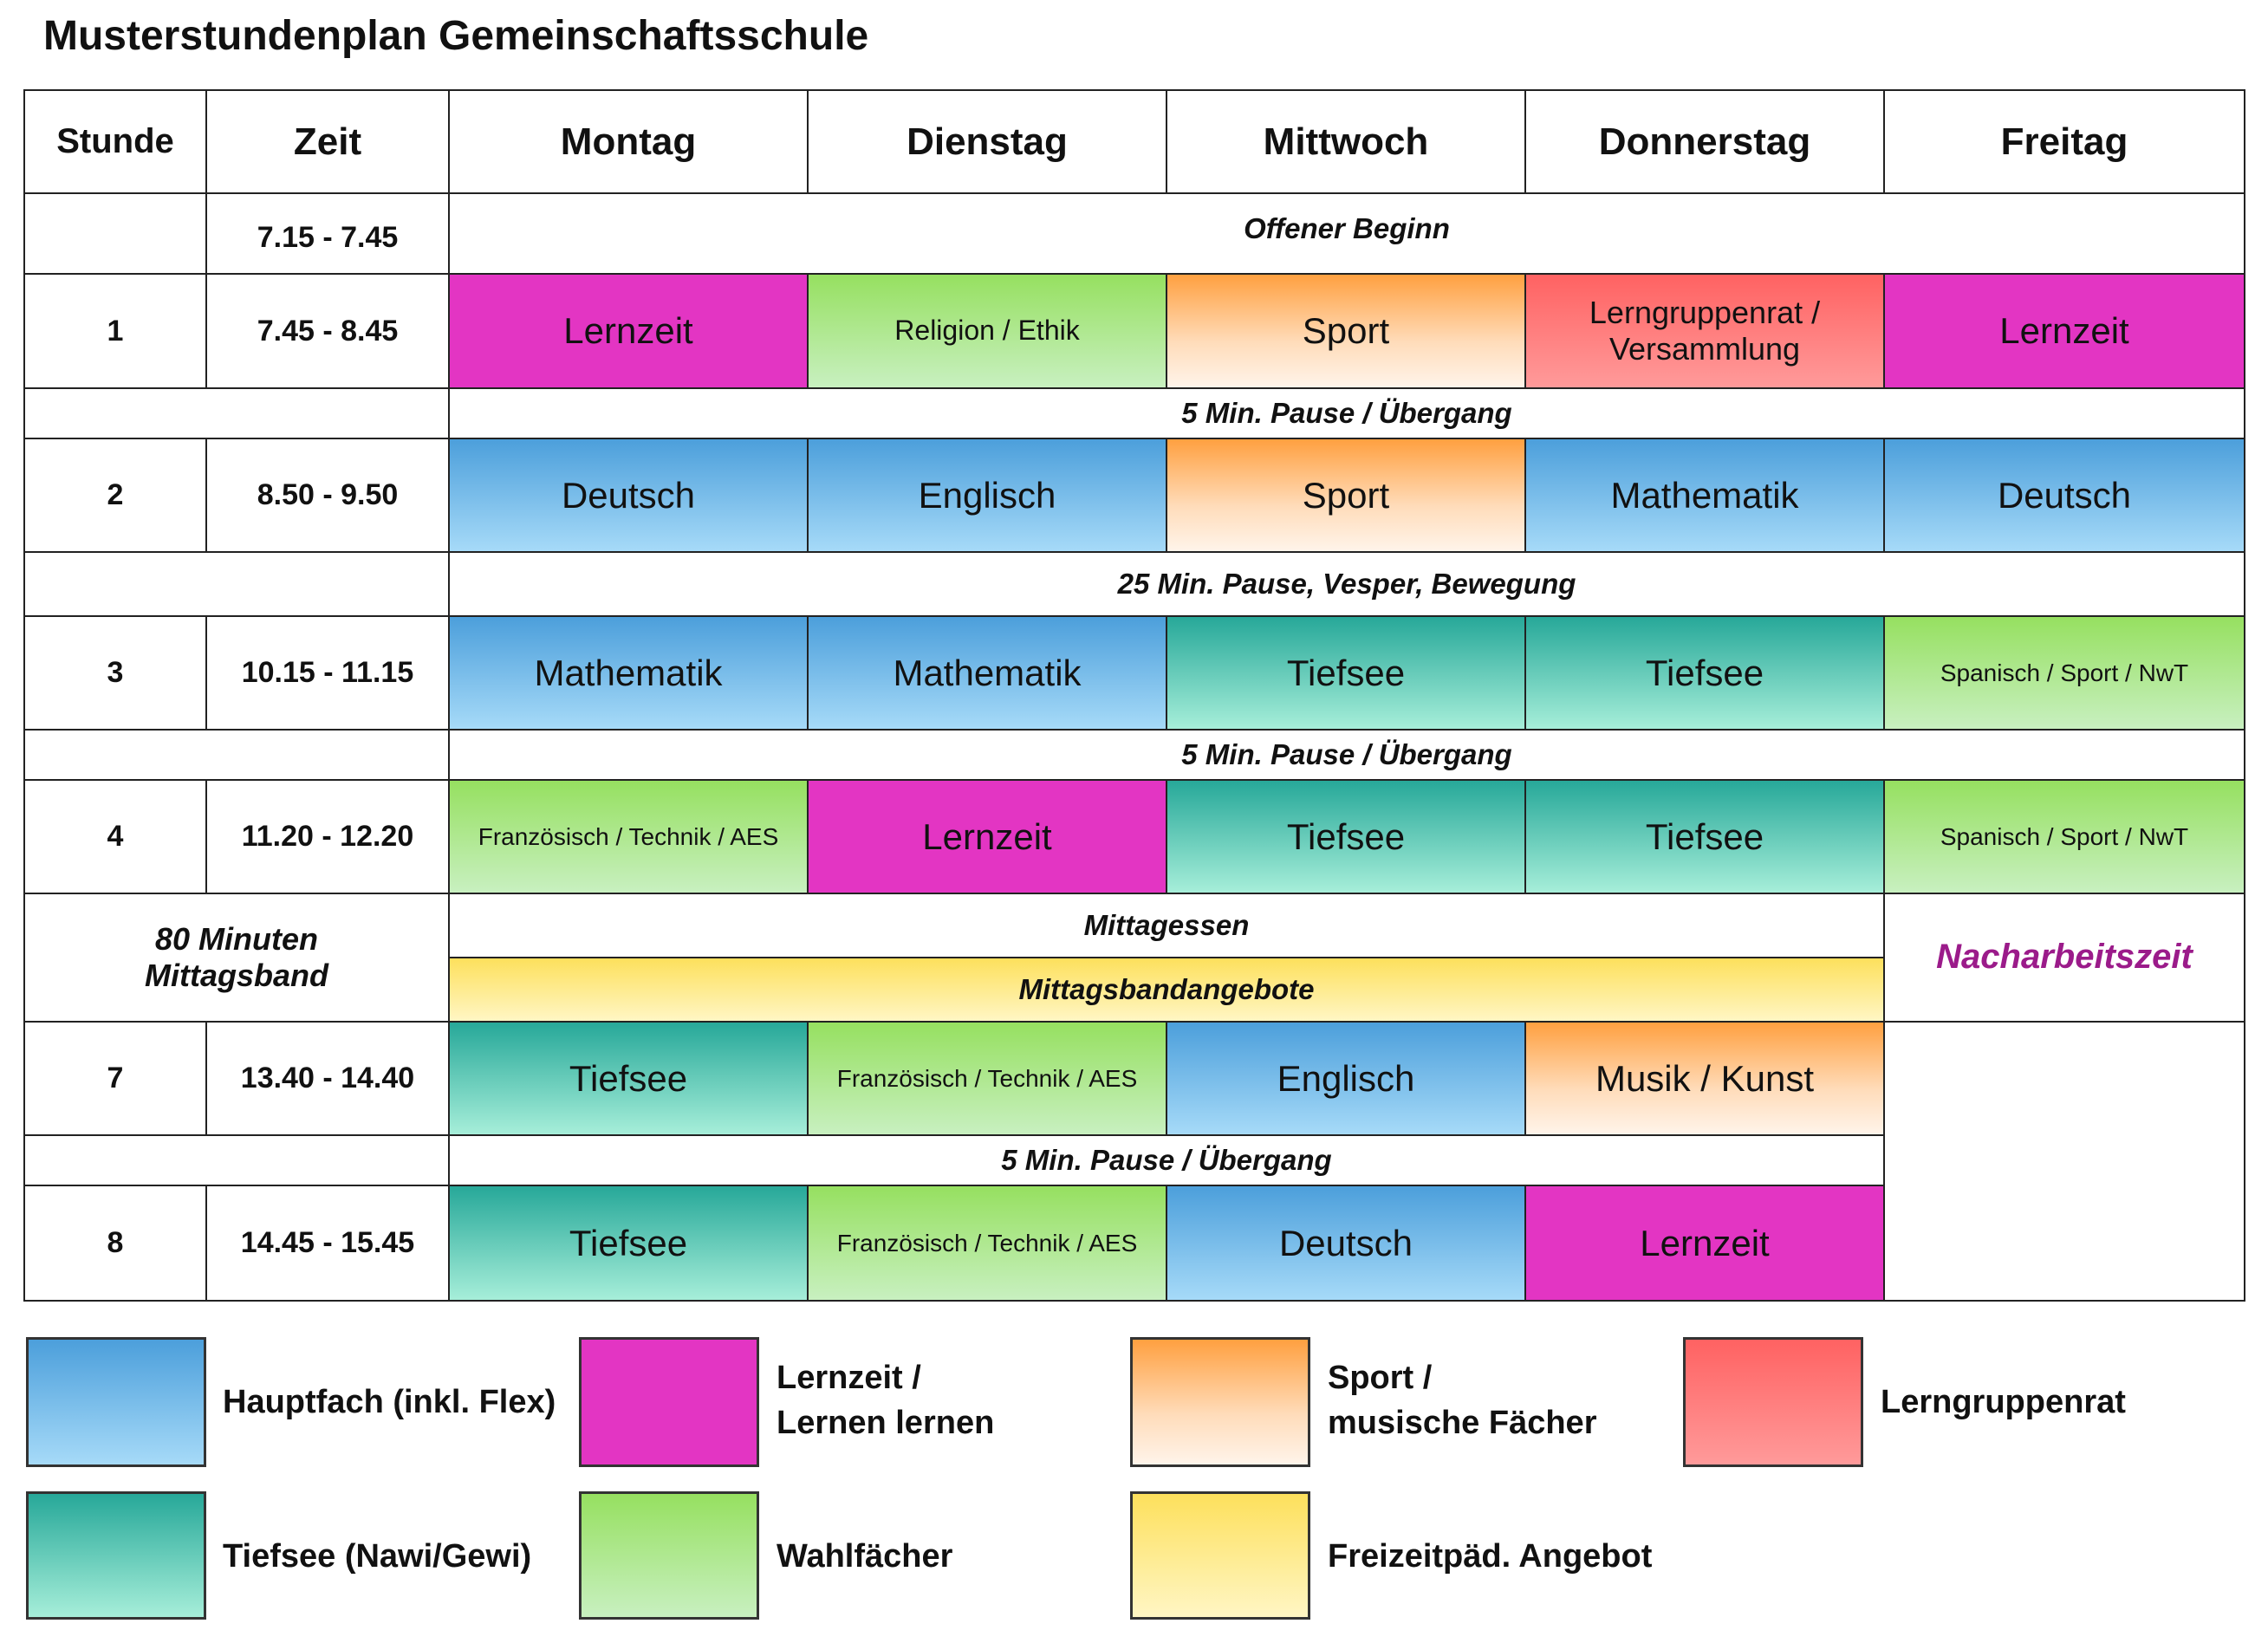  Describe the element at coordinates (1462, 1423) in the screenshot. I see `legend-label-sport-line2: musische Fächer` at that location.